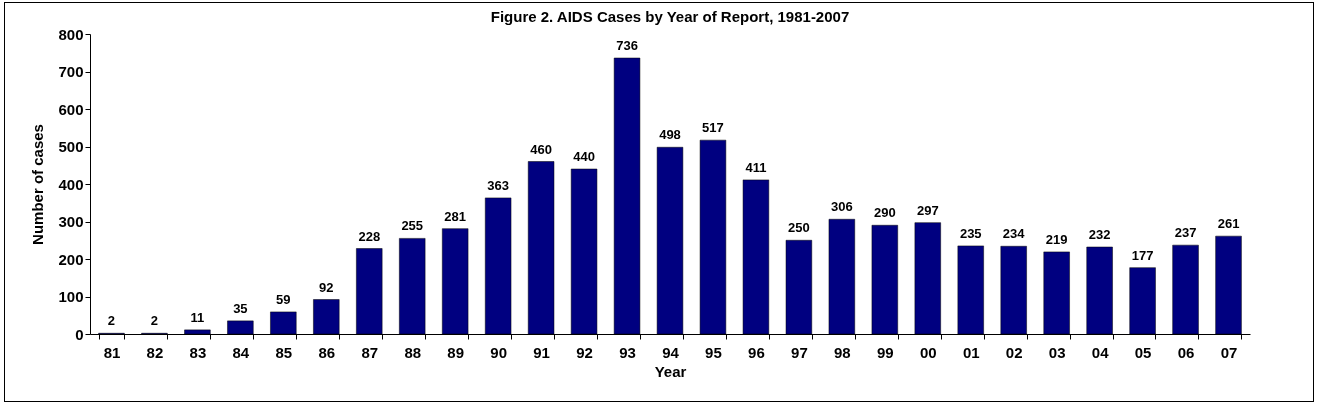  What do you see at coordinates (71, 34) in the screenshot?
I see `y-tick-label: 800` at bounding box center [71, 34].